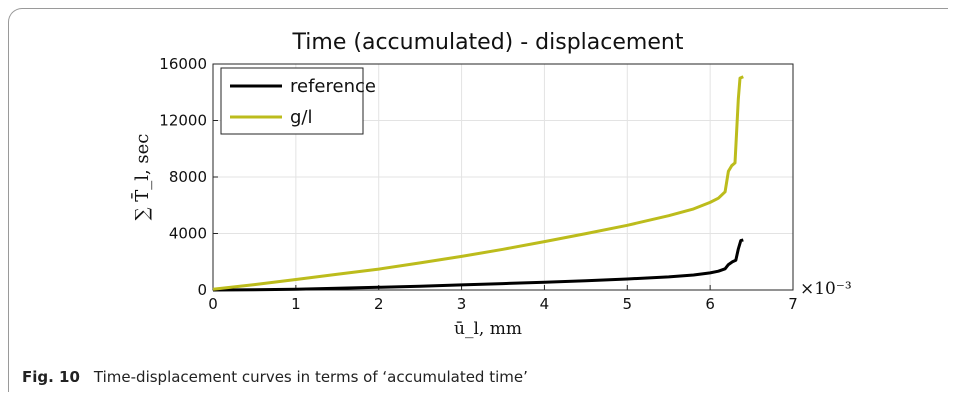  I want to click on y-tick-label: 4000, so click(188, 234).